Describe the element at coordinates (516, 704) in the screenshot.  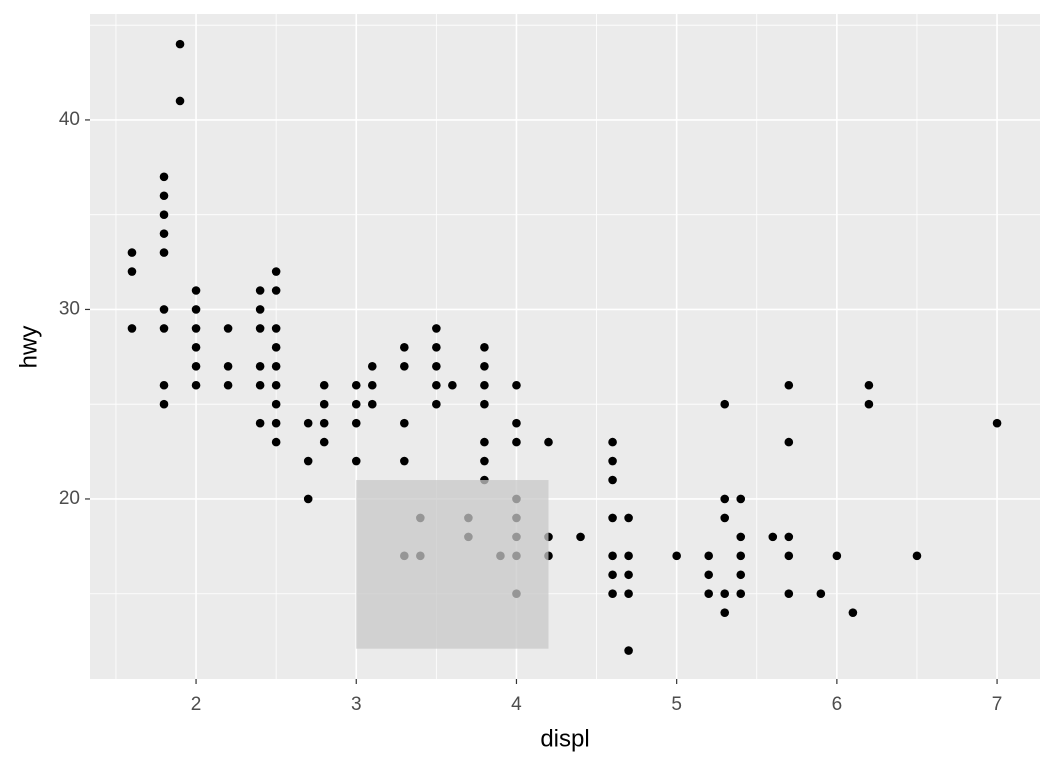
I see `x-tick-label: 4` at that location.